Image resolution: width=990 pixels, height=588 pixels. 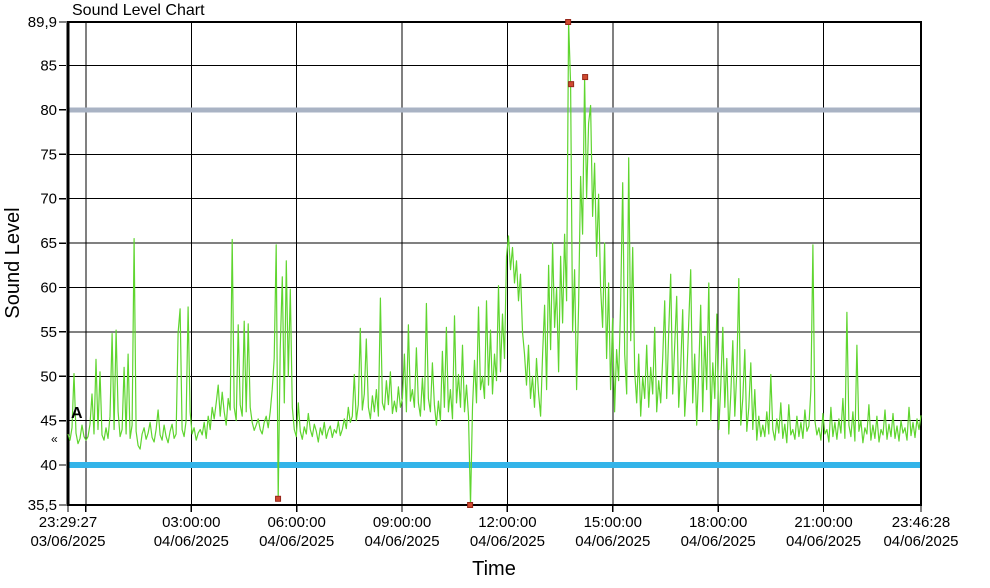 What do you see at coordinates (921, 522) in the screenshot?
I see `x-tick-time-label: 23:46:28` at bounding box center [921, 522].